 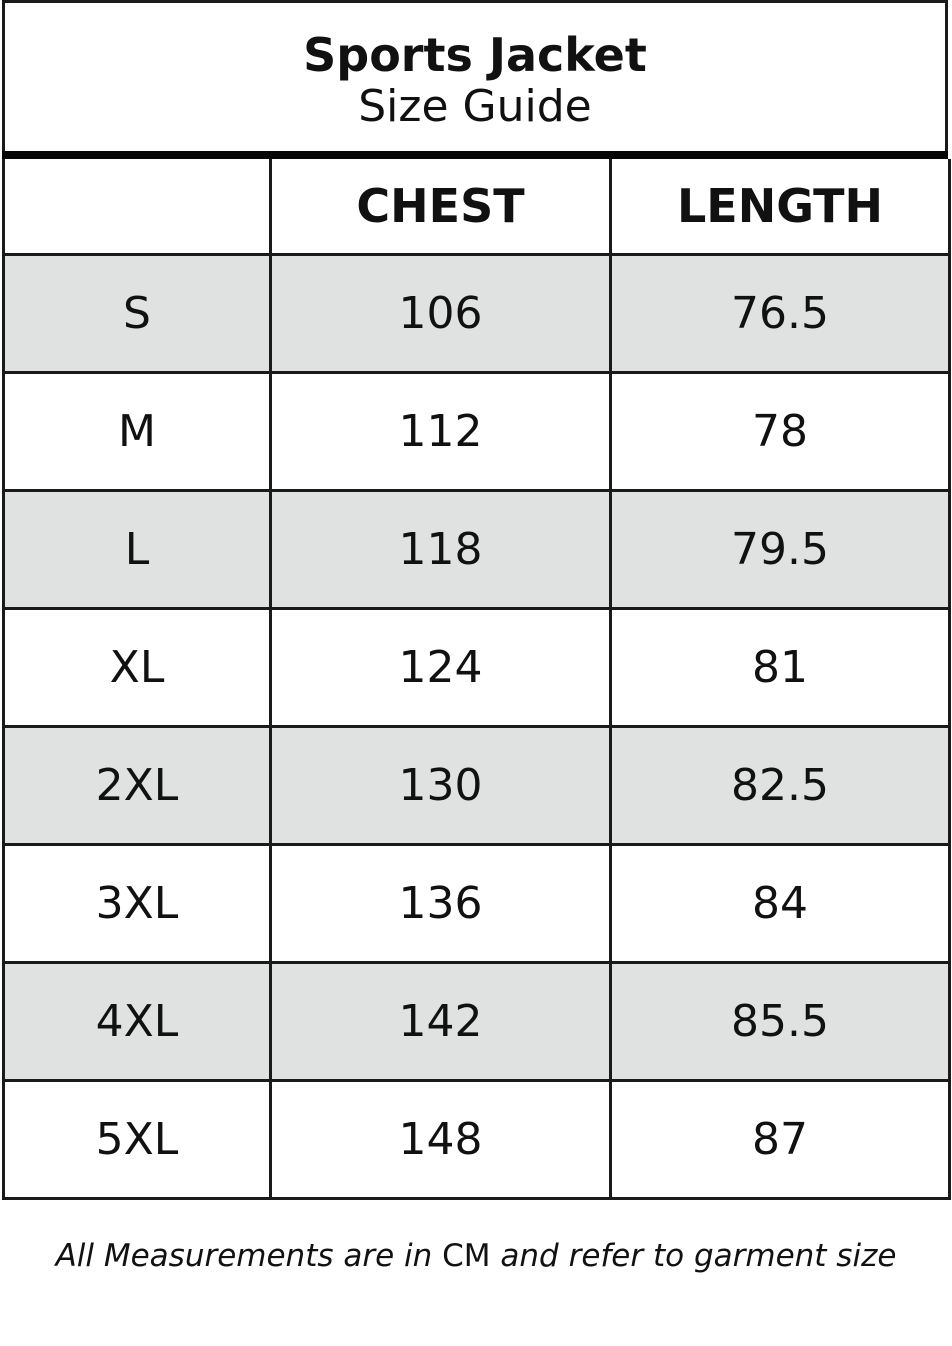 What do you see at coordinates (440, 1021) in the screenshot?
I see `cell-chest: 142` at bounding box center [440, 1021].